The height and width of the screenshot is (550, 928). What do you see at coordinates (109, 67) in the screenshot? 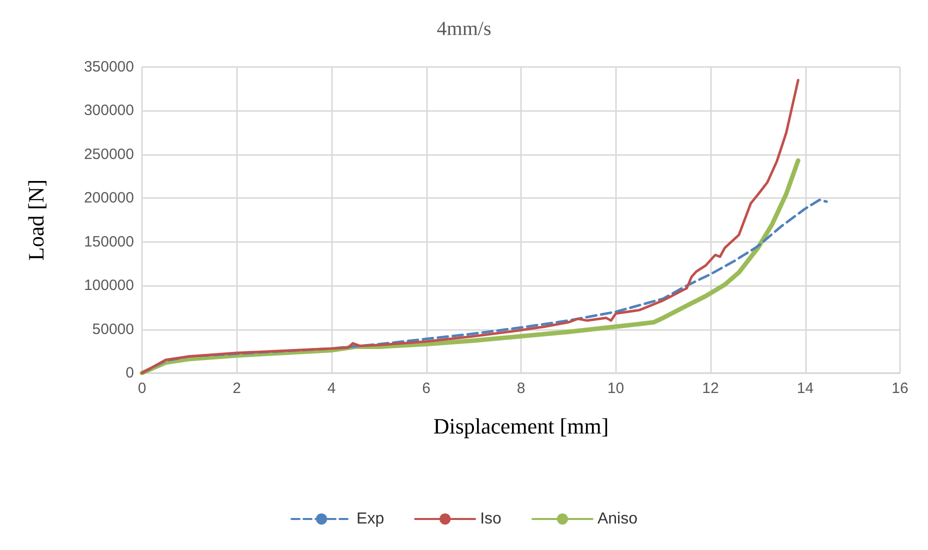
I see `y-tick-label: 350000` at bounding box center [109, 67].